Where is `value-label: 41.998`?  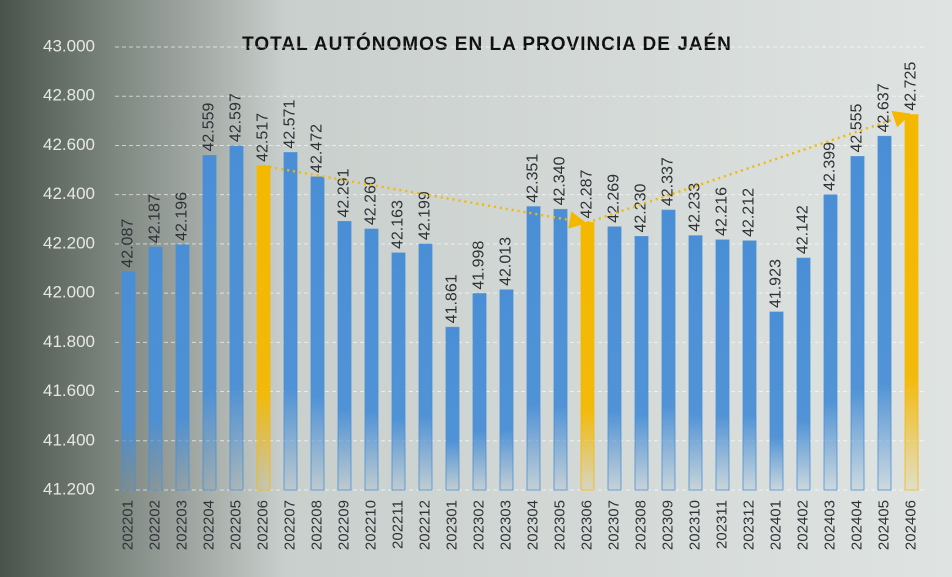 value-label: 41.998 is located at coordinates (479, 265).